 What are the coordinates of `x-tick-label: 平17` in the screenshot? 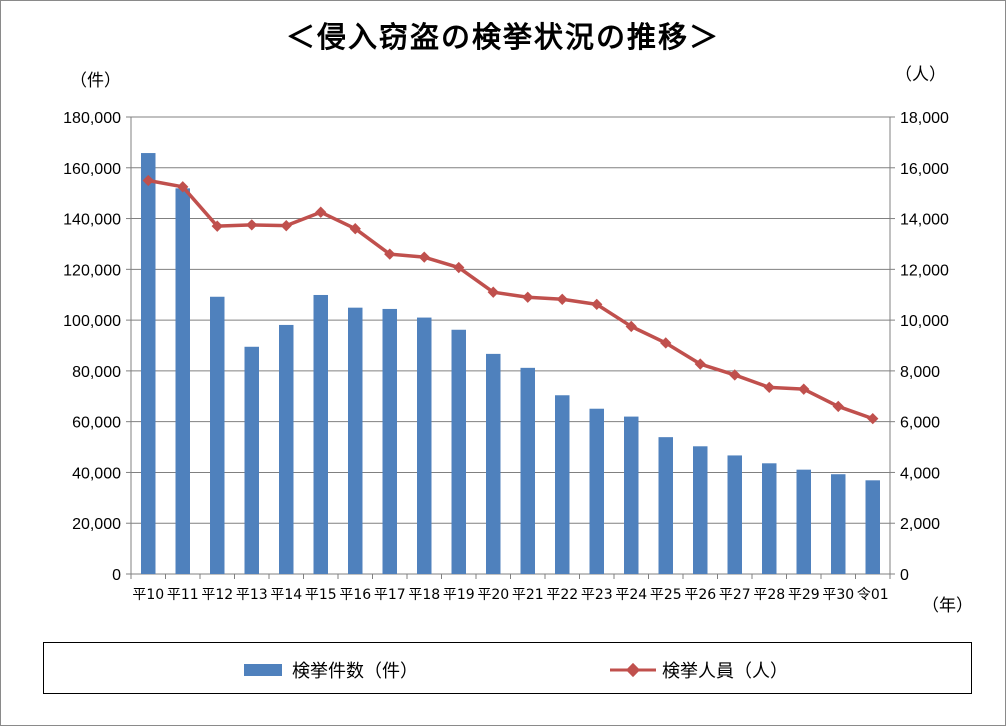 It's located at (390, 595).